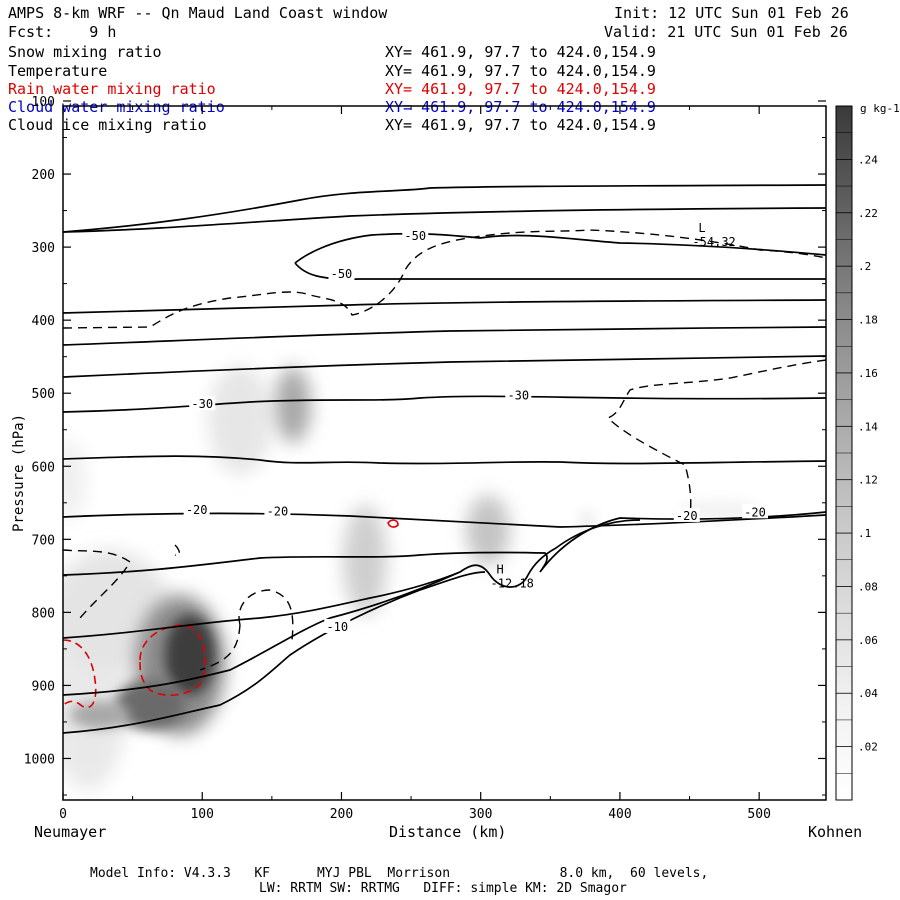 The height and width of the screenshot is (900, 900). What do you see at coordinates (520, 125) in the screenshot?
I see `field-xy-cloudice: XY= 461.9, 97.7 to 424.0,154.9` at bounding box center [520, 125].